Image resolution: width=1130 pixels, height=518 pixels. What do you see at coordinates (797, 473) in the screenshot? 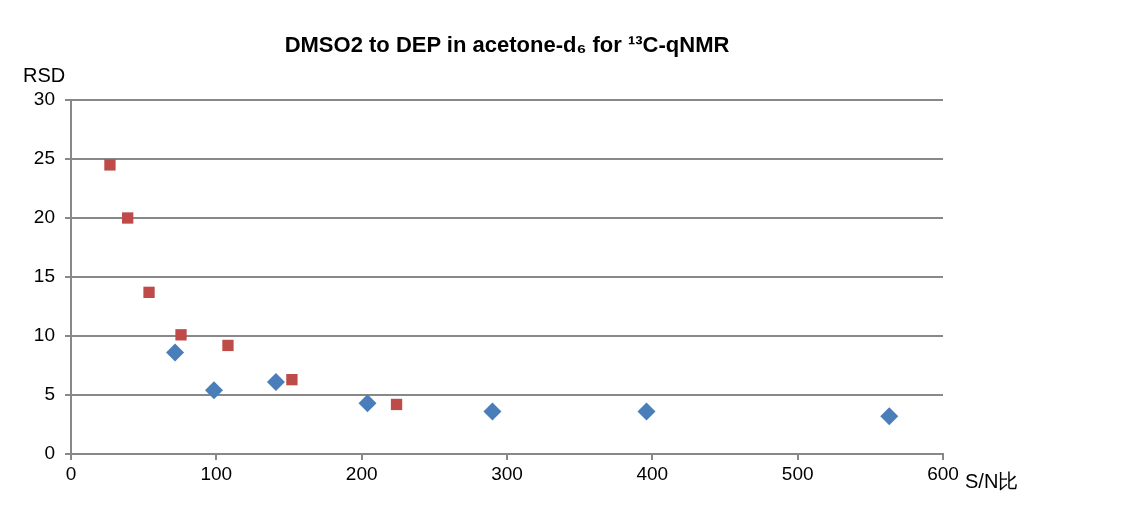
I see `x-tick-label: 500` at bounding box center [797, 473].